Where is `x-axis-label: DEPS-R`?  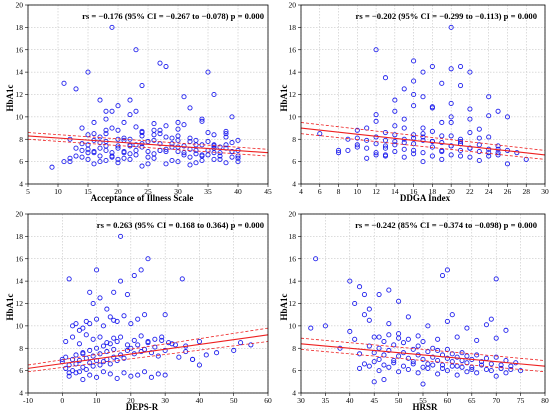 x-axis-label: DEPS-R is located at coordinates (142, 407).